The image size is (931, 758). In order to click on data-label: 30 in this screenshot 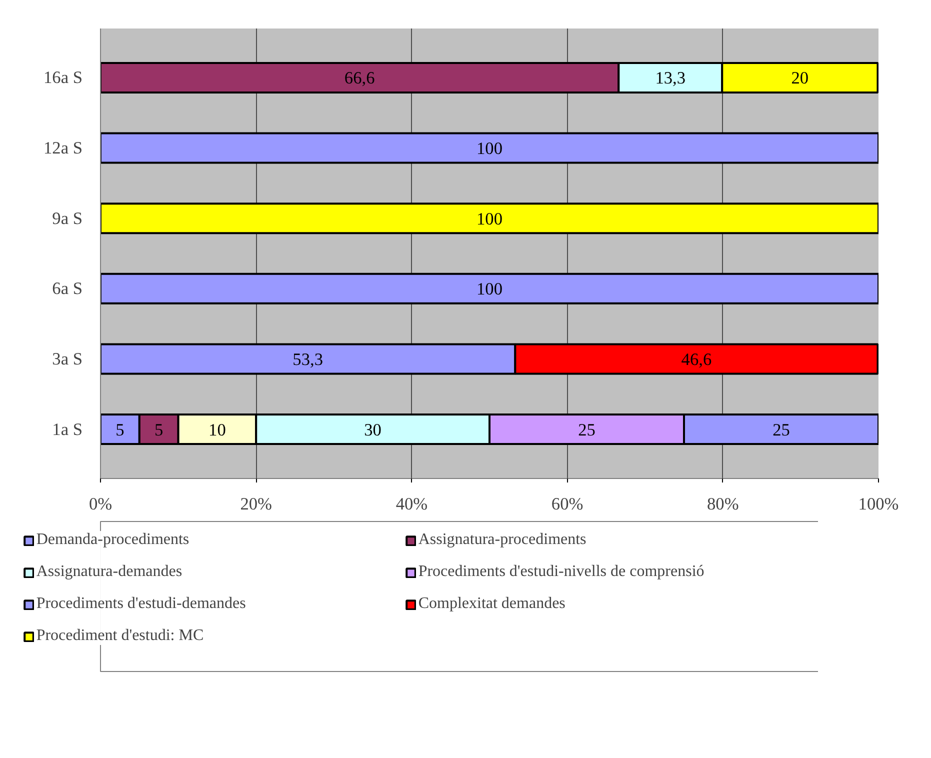, I will do `click(373, 430)`.